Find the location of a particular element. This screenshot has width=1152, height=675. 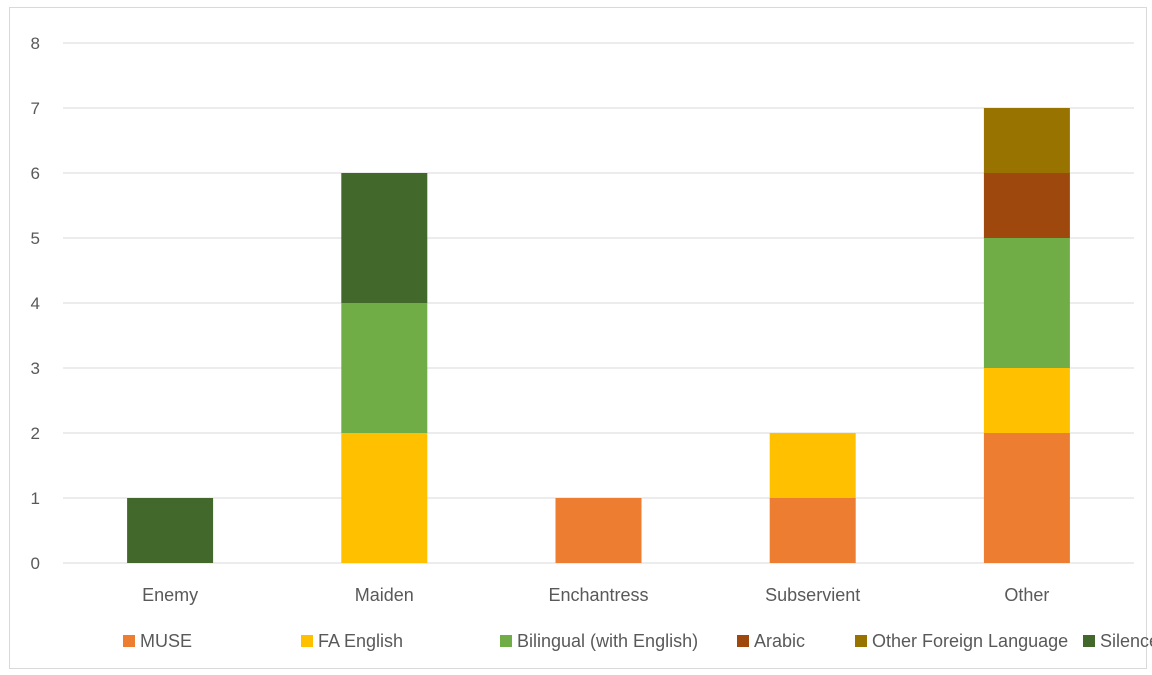

x-axis-category-labels: Enemy Maiden Enchantress Subservient Other is located at coordinates (595, 595).